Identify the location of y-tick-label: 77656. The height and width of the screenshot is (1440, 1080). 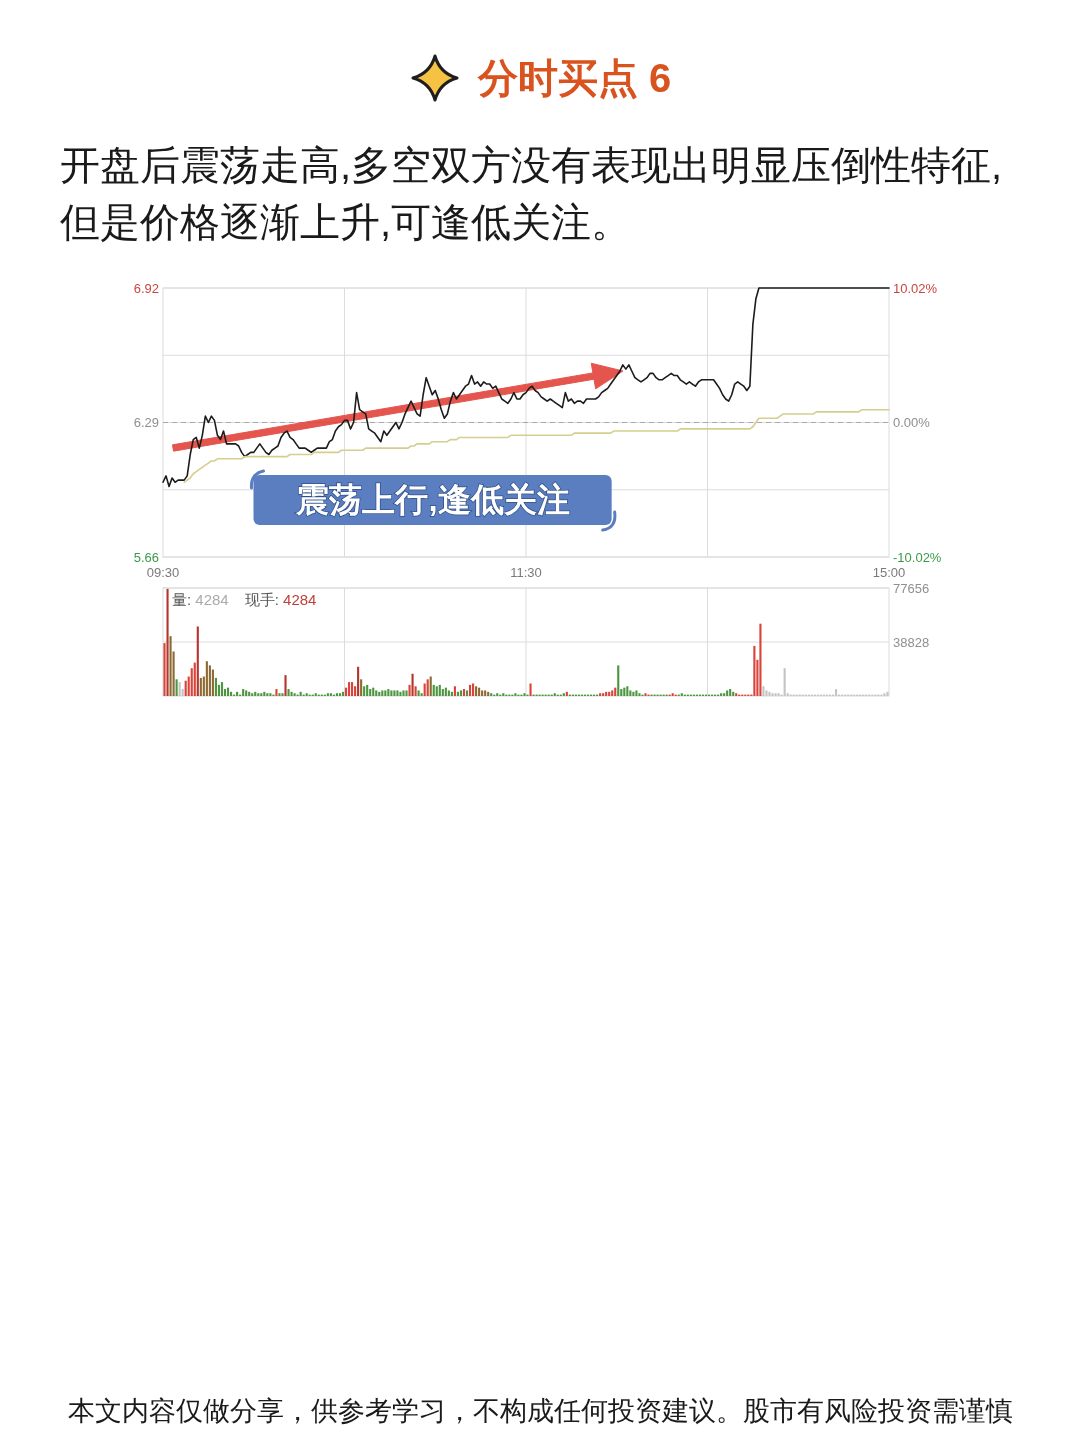
(911, 588).